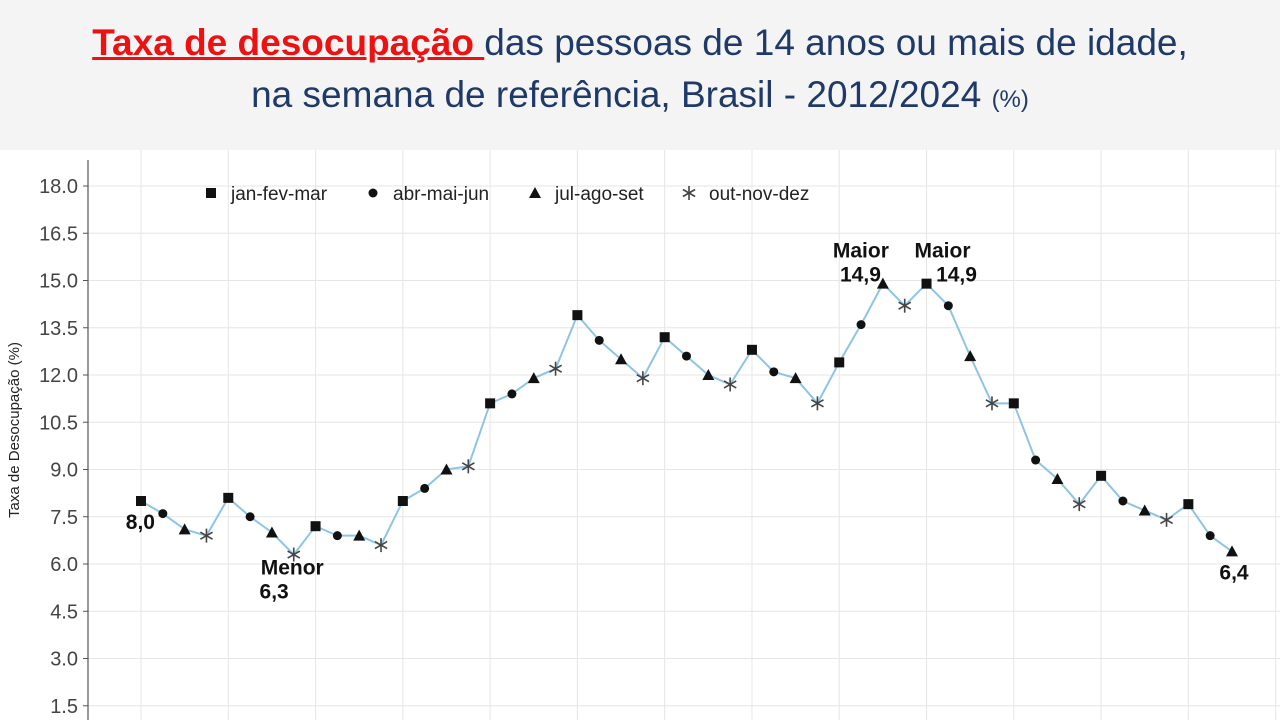  I want to click on y-tick-label: 9.0, so click(64, 471).